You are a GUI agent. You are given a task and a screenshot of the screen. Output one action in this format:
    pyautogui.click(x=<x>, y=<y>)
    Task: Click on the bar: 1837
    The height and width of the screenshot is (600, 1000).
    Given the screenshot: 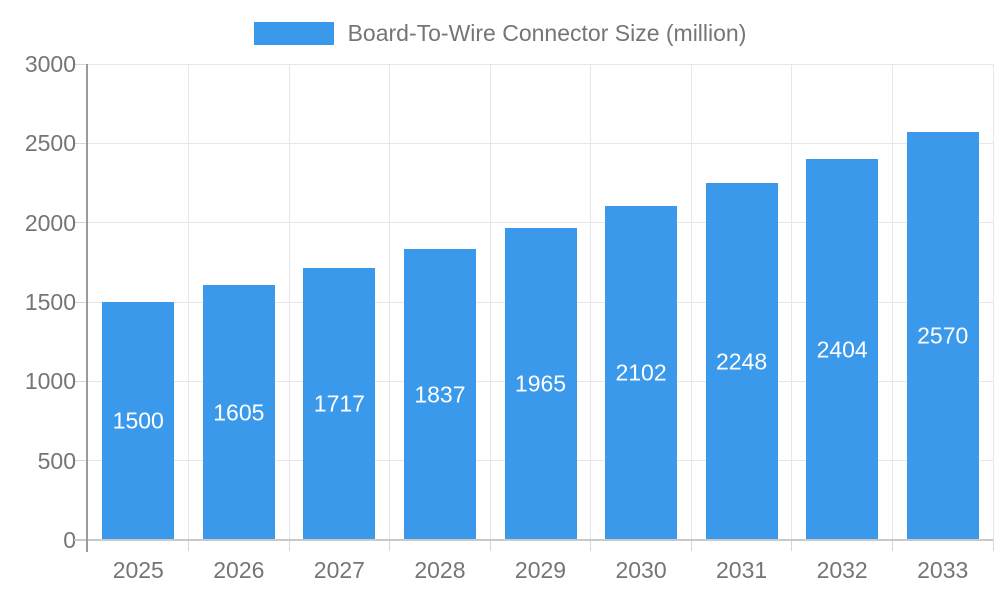 What is the action you would take?
    pyautogui.click(x=439, y=394)
    